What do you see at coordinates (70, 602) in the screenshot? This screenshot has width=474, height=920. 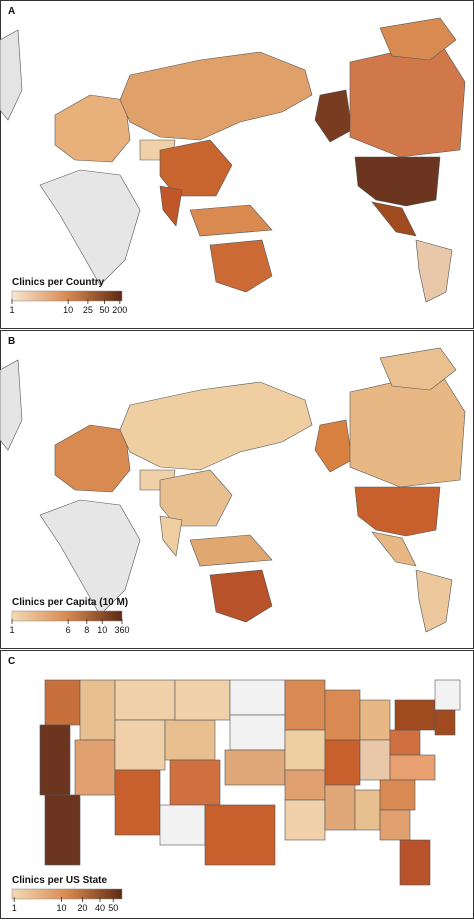 I see `legend-title: Clinics per Capita (10 M)` at bounding box center [70, 602].